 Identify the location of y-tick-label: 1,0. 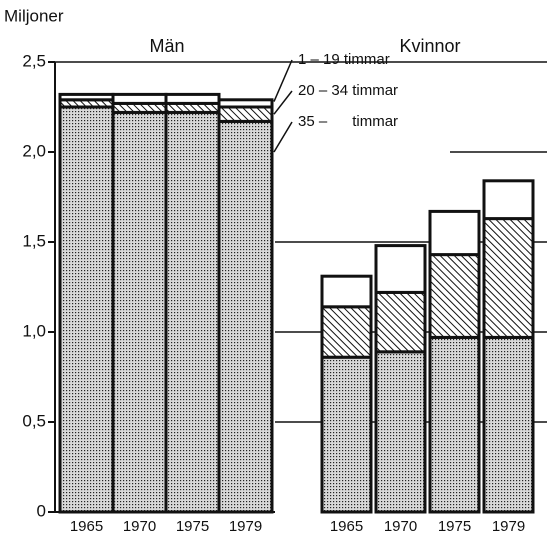
(34, 330).